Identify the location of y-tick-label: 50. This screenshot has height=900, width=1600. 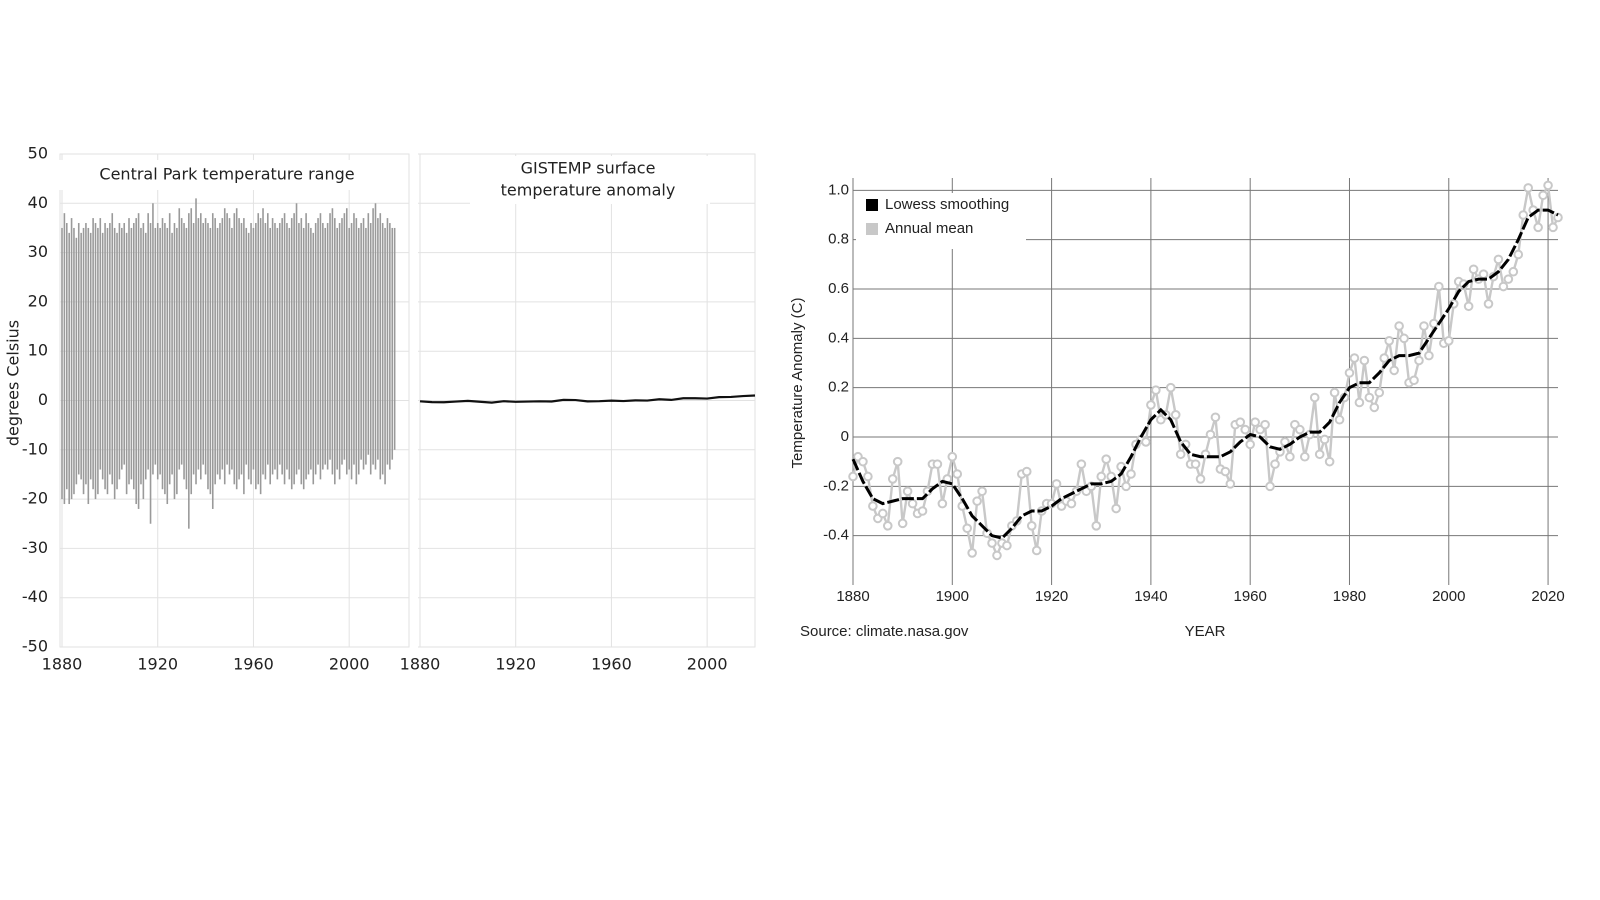
(38, 153).